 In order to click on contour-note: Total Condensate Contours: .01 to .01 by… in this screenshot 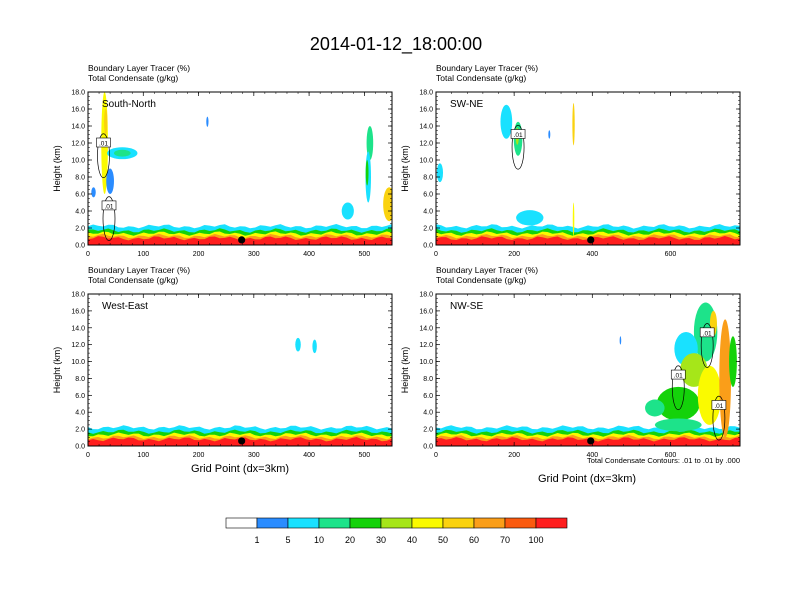, I will do `click(663, 460)`.